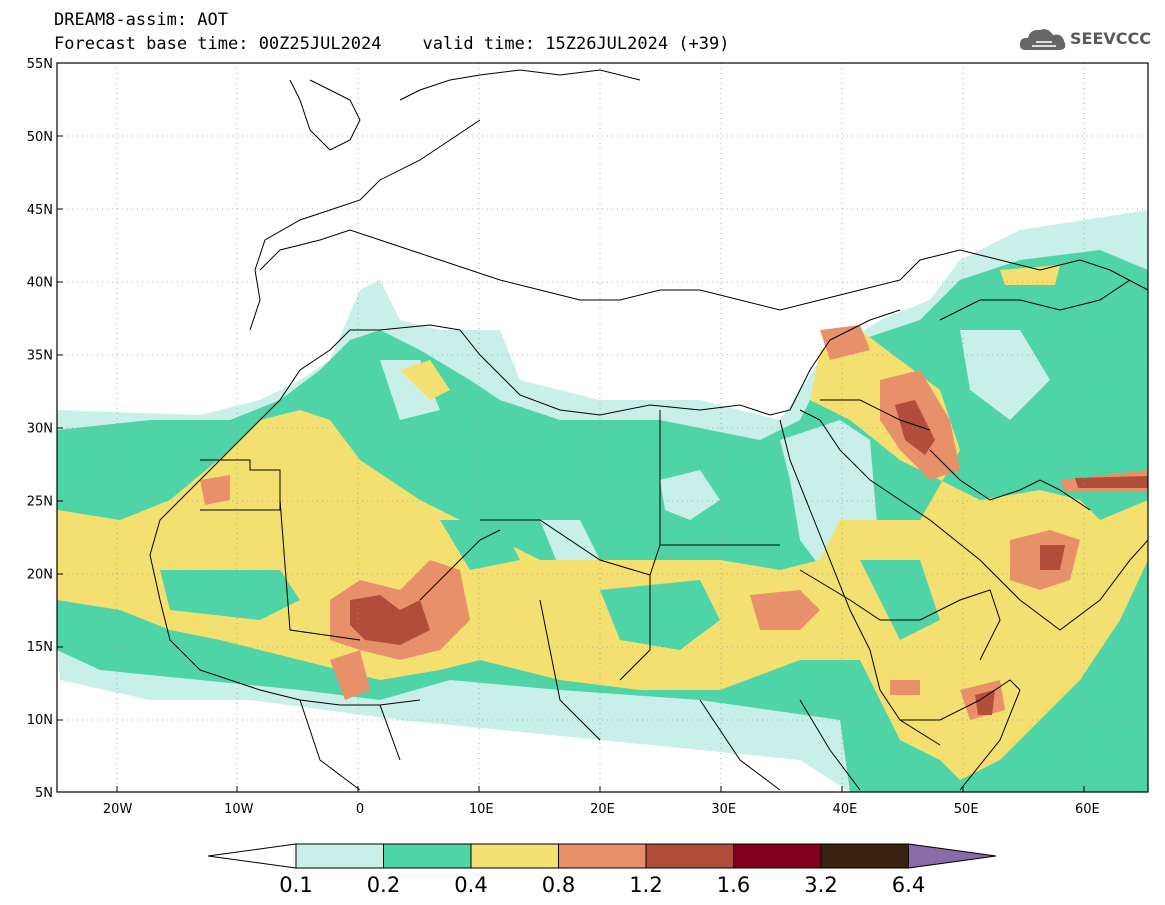 The image size is (1165, 905). What do you see at coordinates (845, 809) in the screenshot?
I see `lon-tick-label: 40E` at bounding box center [845, 809].